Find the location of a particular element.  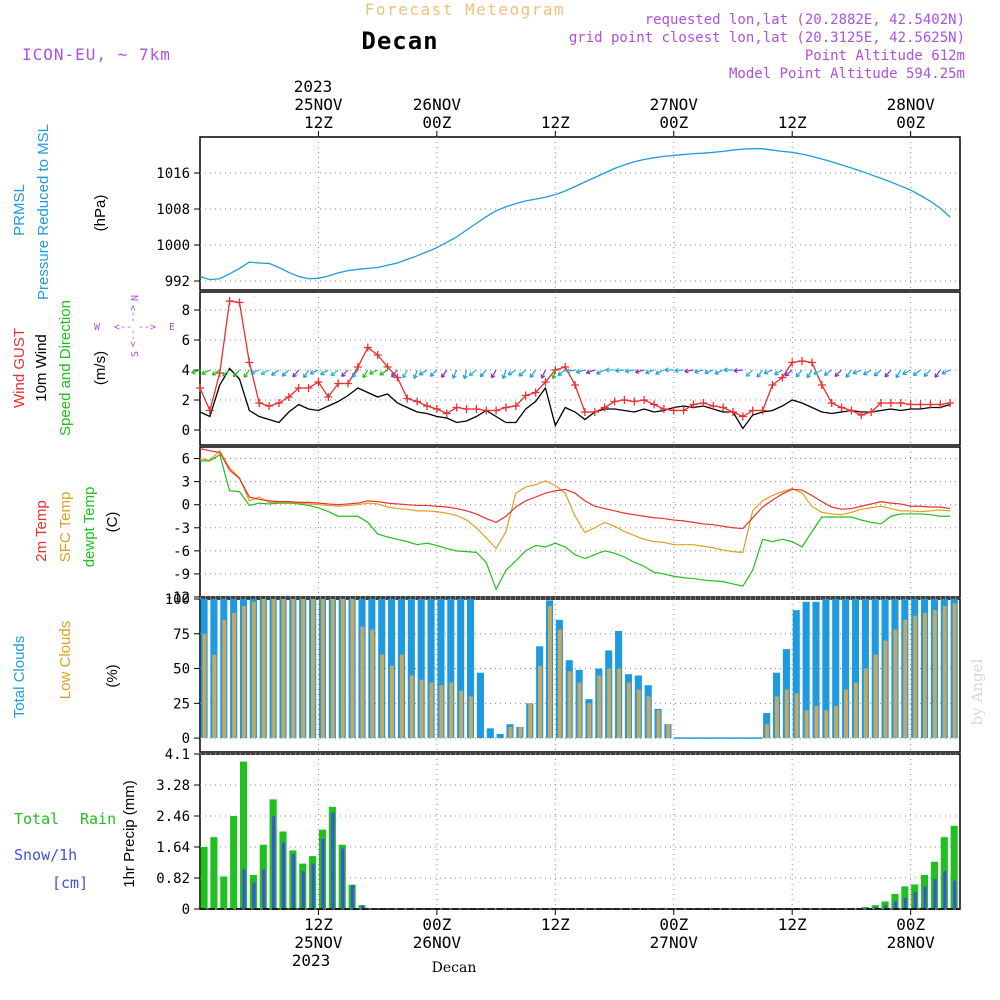

sfc-temp-label: SFC Temp is located at coordinates (65, 527).